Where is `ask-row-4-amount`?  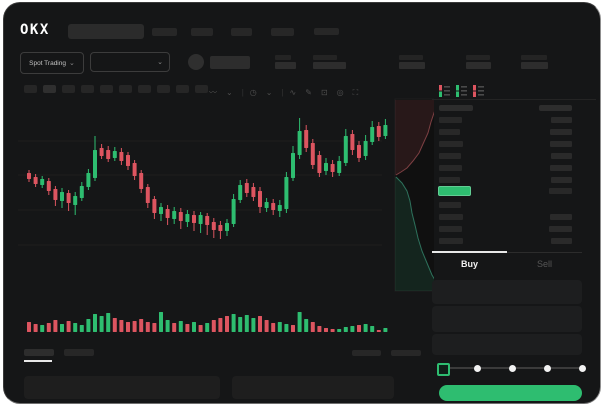 ask-row-4-amount is located at coordinates (561, 168).